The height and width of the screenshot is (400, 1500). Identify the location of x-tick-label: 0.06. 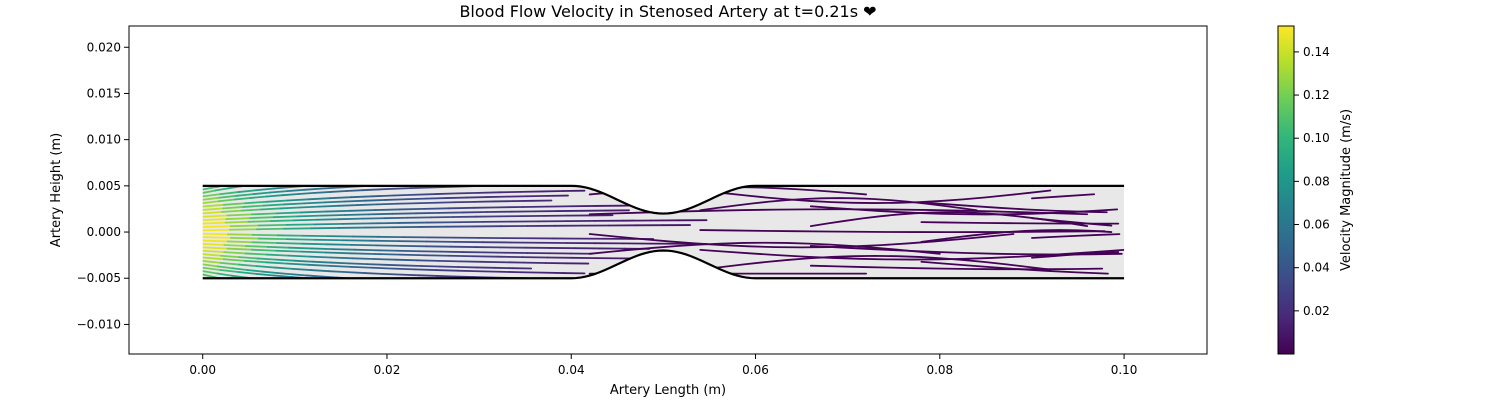
(755, 370).